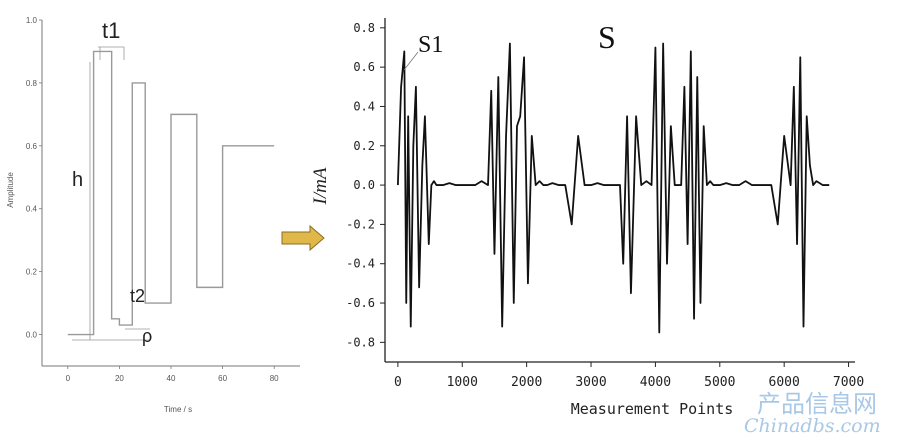 The height and width of the screenshot is (436, 900). I want to click on right-x-tick-label: 7000, so click(848, 382).